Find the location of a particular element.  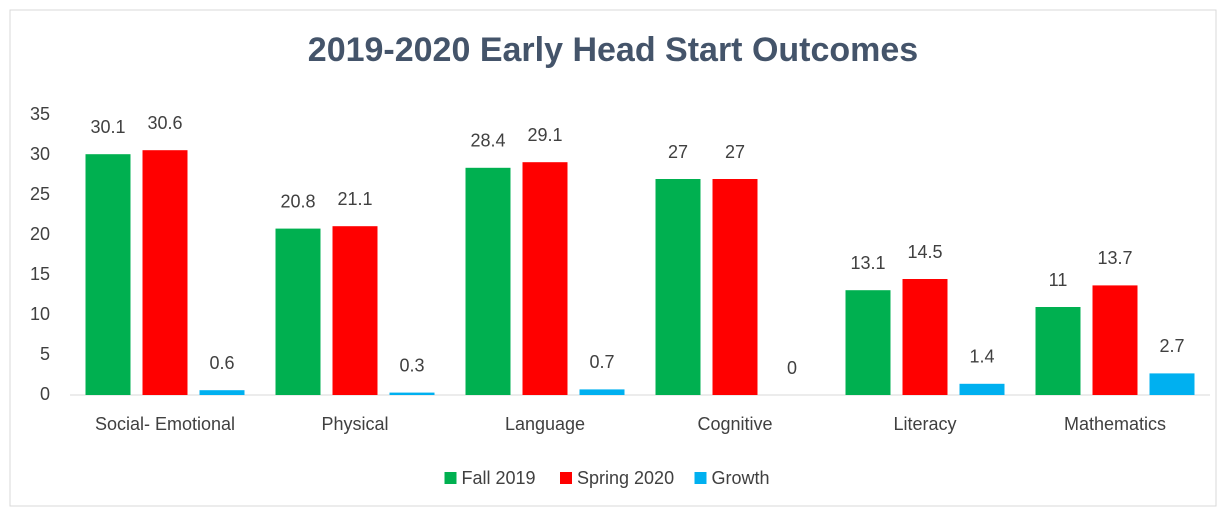

y-tick-label: 35 is located at coordinates (40, 114).